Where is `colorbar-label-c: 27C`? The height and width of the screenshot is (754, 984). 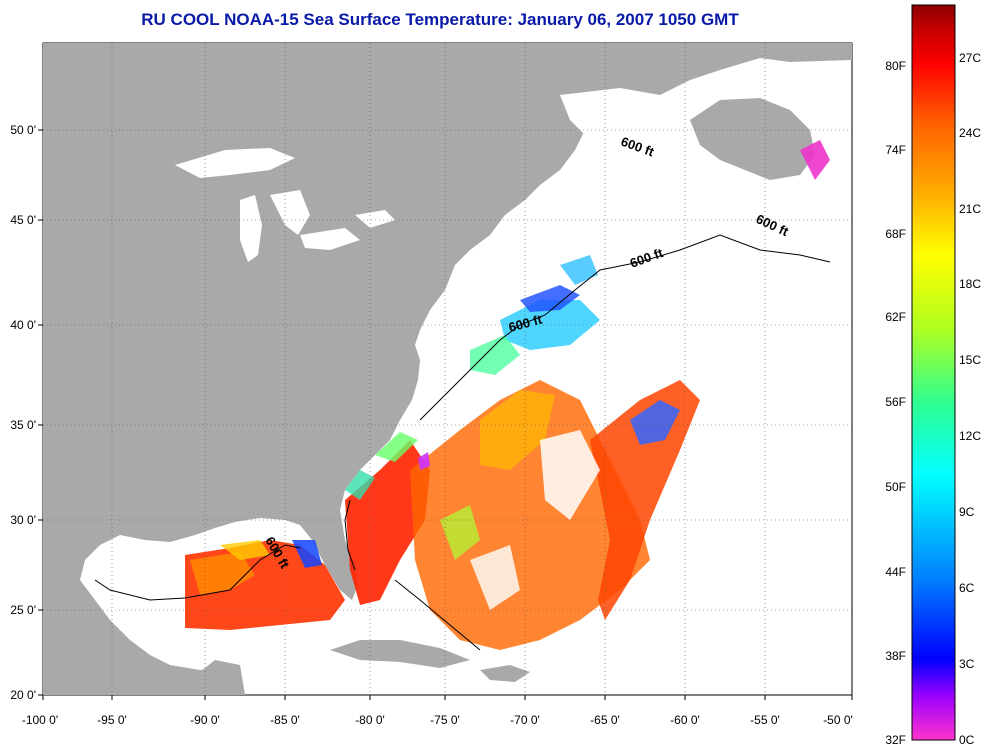 colorbar-label-c: 27C is located at coordinates (970, 58).